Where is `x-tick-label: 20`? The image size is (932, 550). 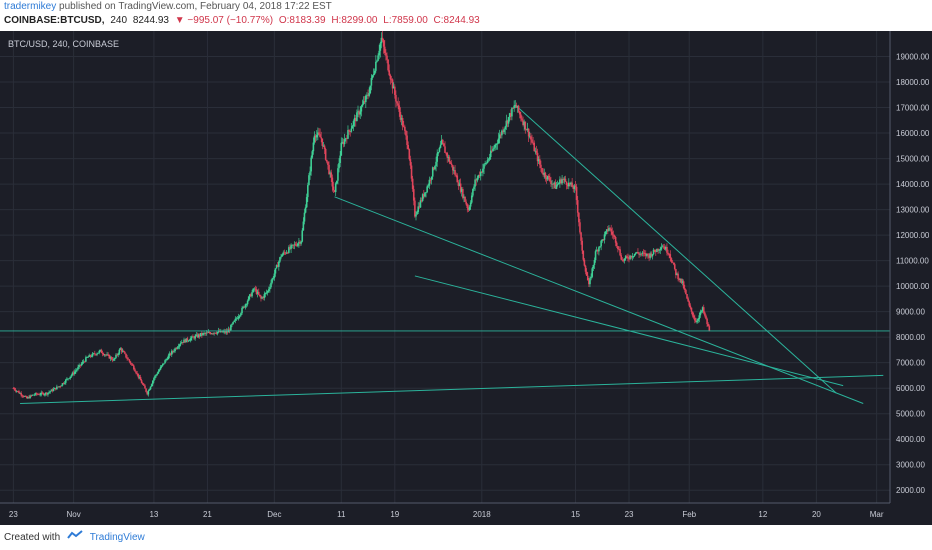
x-tick-label: 20 is located at coordinates (816, 514).